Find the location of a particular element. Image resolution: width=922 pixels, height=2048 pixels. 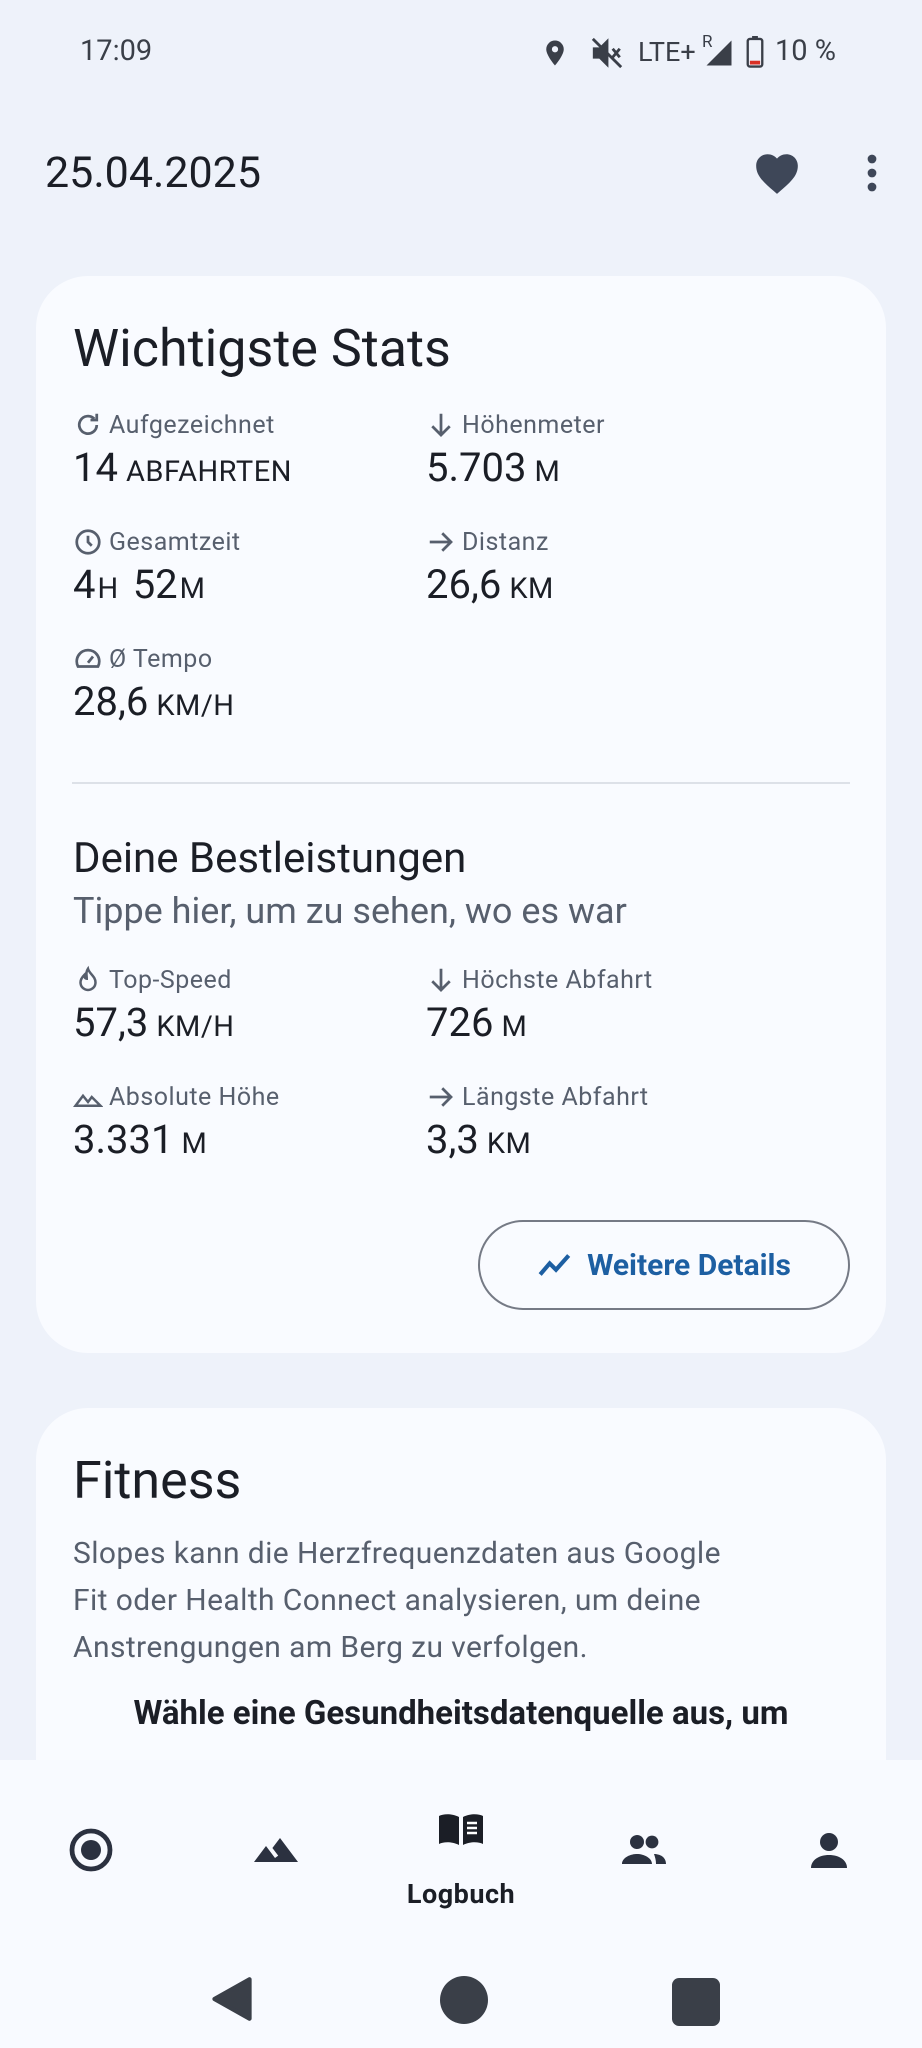

value-number: 26,6 is located at coordinates (464, 584).